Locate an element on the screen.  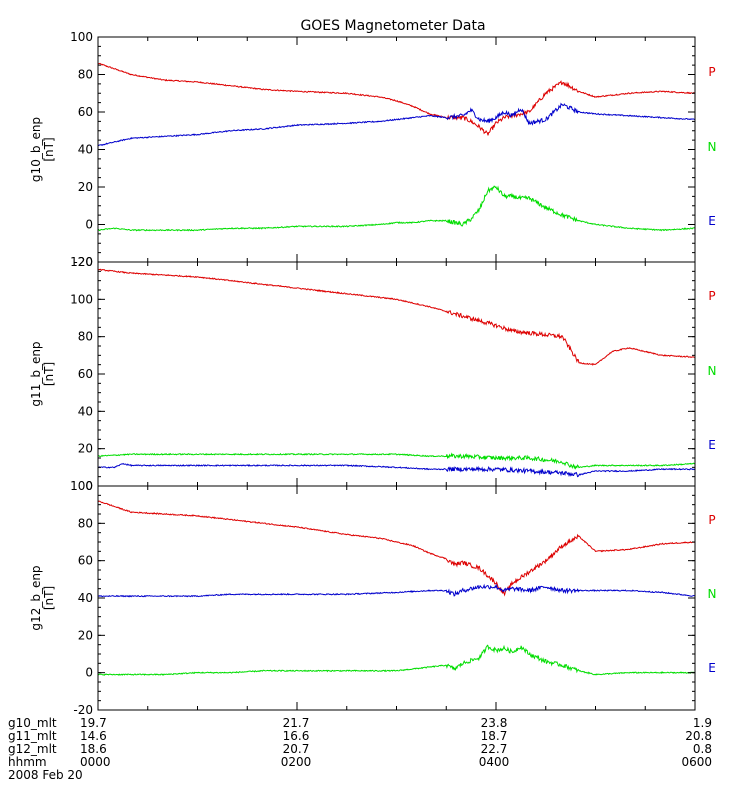
footer-value: 20.7 is located at coordinates (296, 749).